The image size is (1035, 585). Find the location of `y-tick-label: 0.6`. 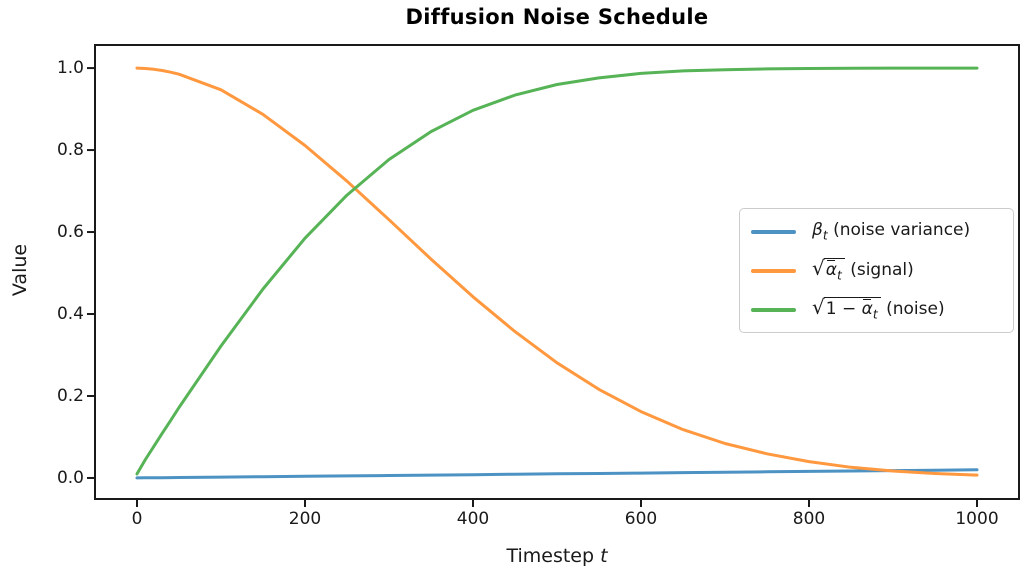

y-tick-label: 0.6 is located at coordinates (70, 232).